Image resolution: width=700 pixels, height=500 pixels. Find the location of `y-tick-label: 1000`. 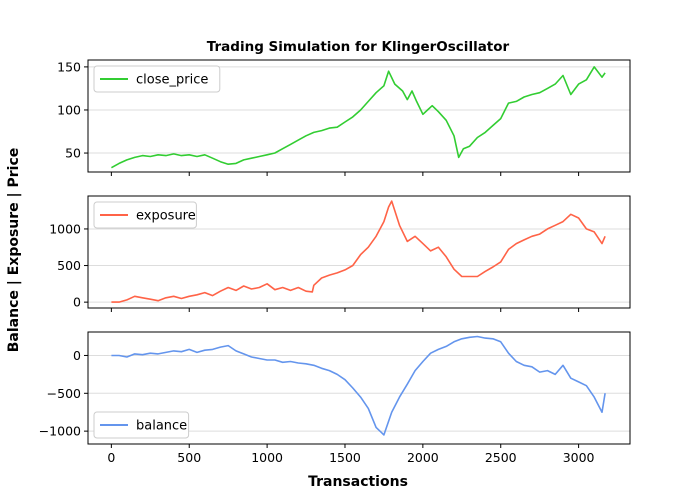

y-tick-label: 1000 is located at coordinates (65, 228).